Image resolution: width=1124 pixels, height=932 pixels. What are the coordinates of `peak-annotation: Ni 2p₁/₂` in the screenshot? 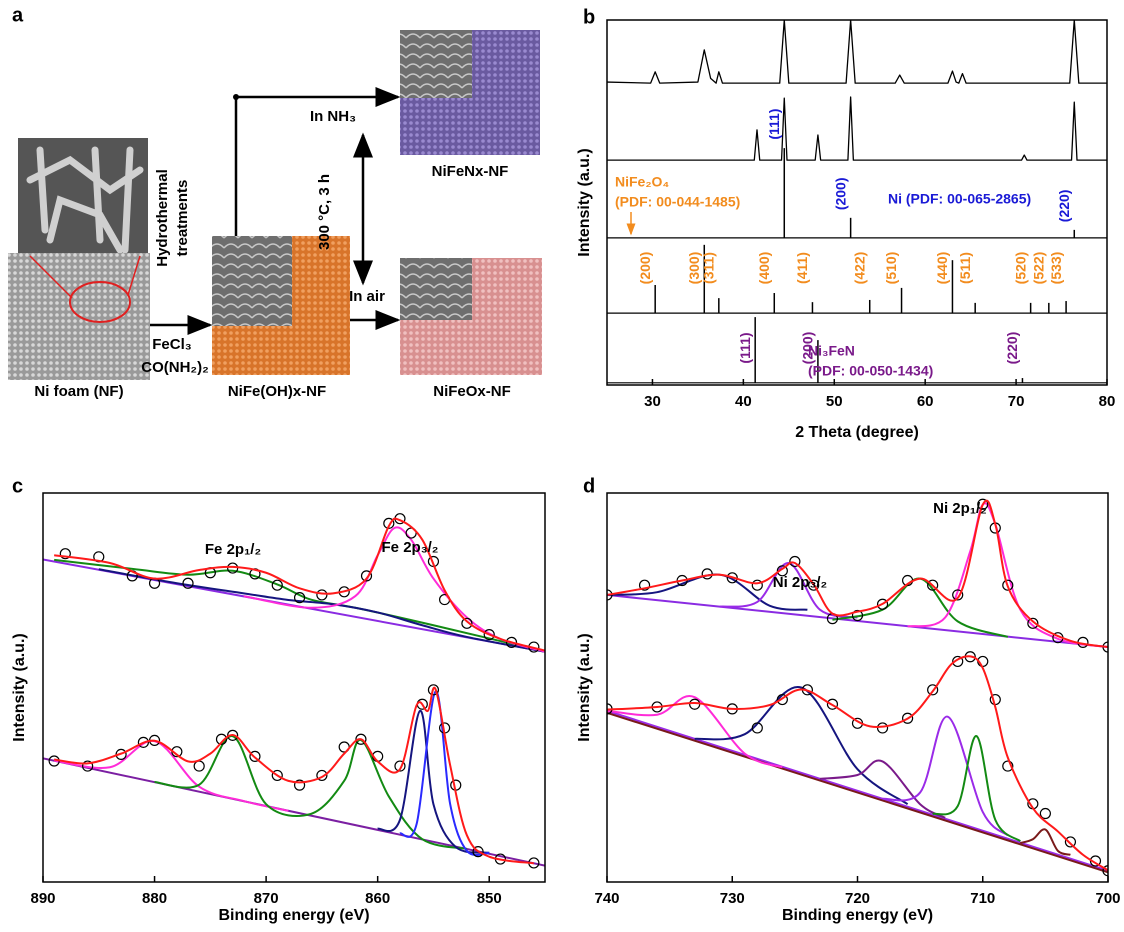 It's located at (960, 508).